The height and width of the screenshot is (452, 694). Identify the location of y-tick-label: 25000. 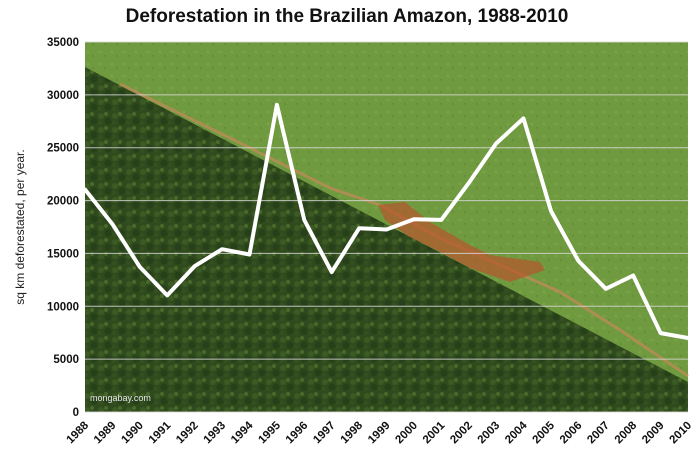
(63, 149).